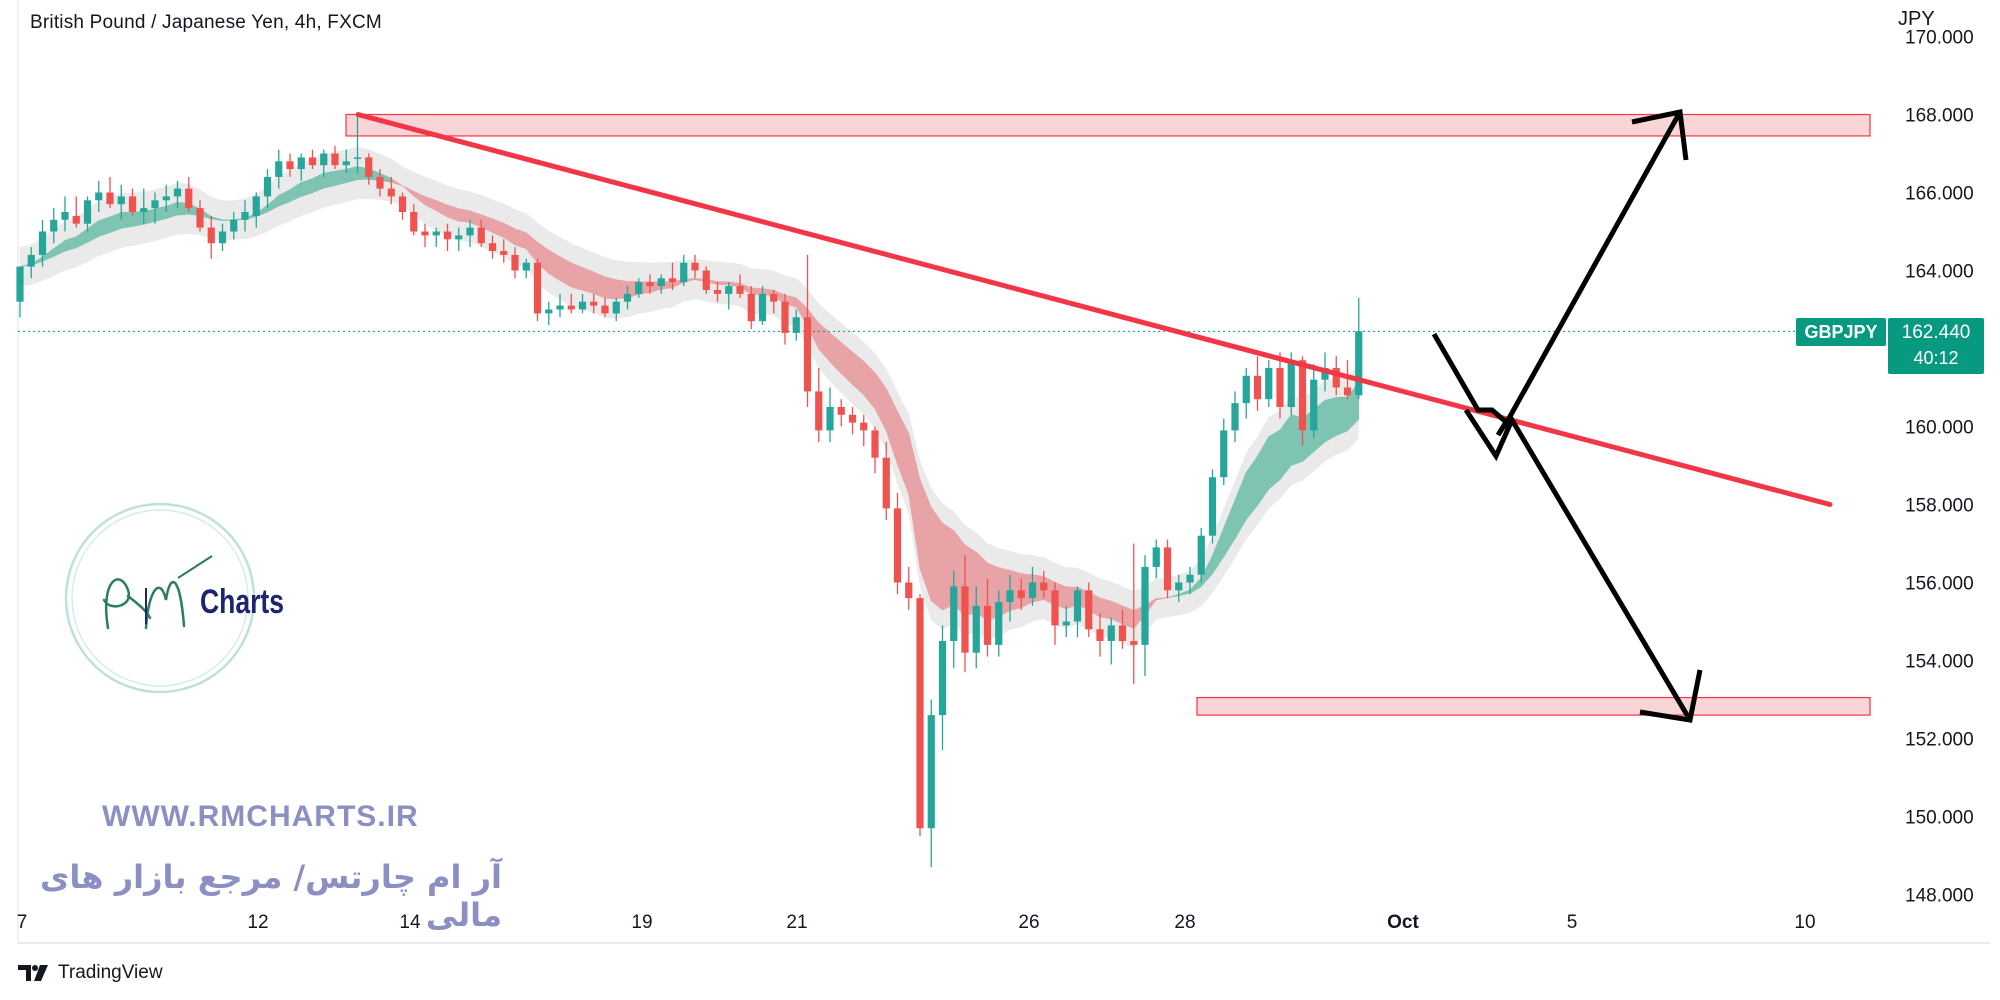  Describe the element at coordinates (257, 922) in the screenshot. I see `time-tick-label: 12` at that location.